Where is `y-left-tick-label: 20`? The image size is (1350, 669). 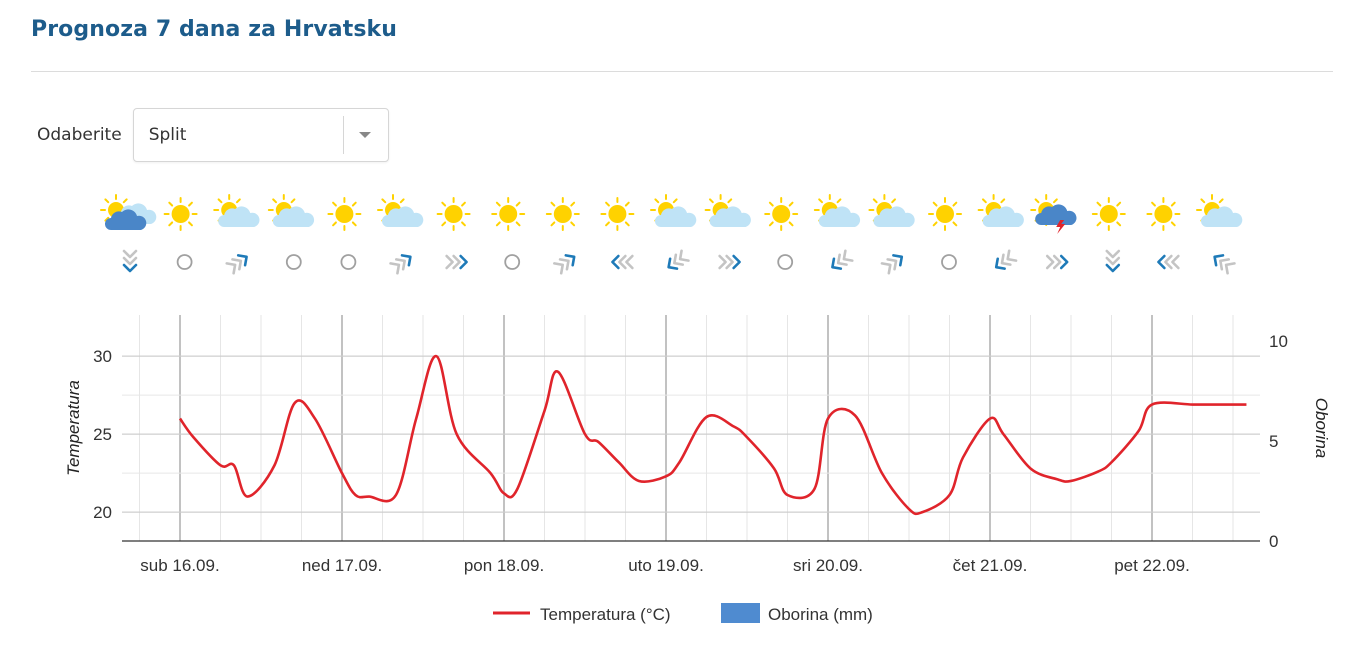
y-left-tick-label: 20 is located at coordinates (102, 512).